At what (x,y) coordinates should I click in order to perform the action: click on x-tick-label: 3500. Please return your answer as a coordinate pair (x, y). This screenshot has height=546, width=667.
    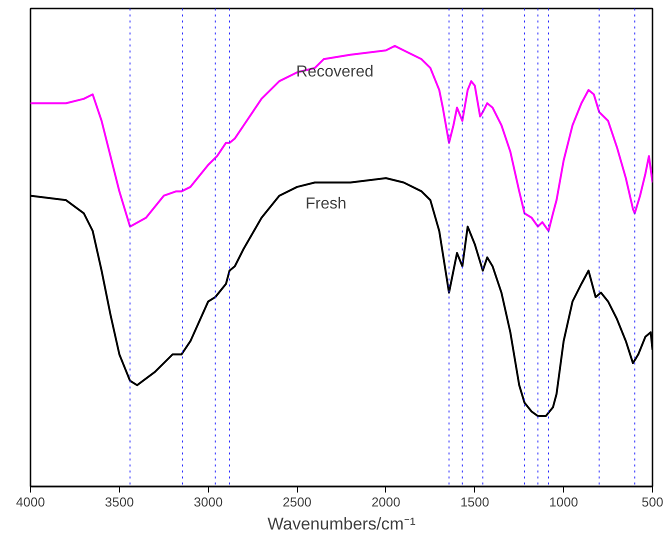
    Looking at the image, I should click on (119, 502).